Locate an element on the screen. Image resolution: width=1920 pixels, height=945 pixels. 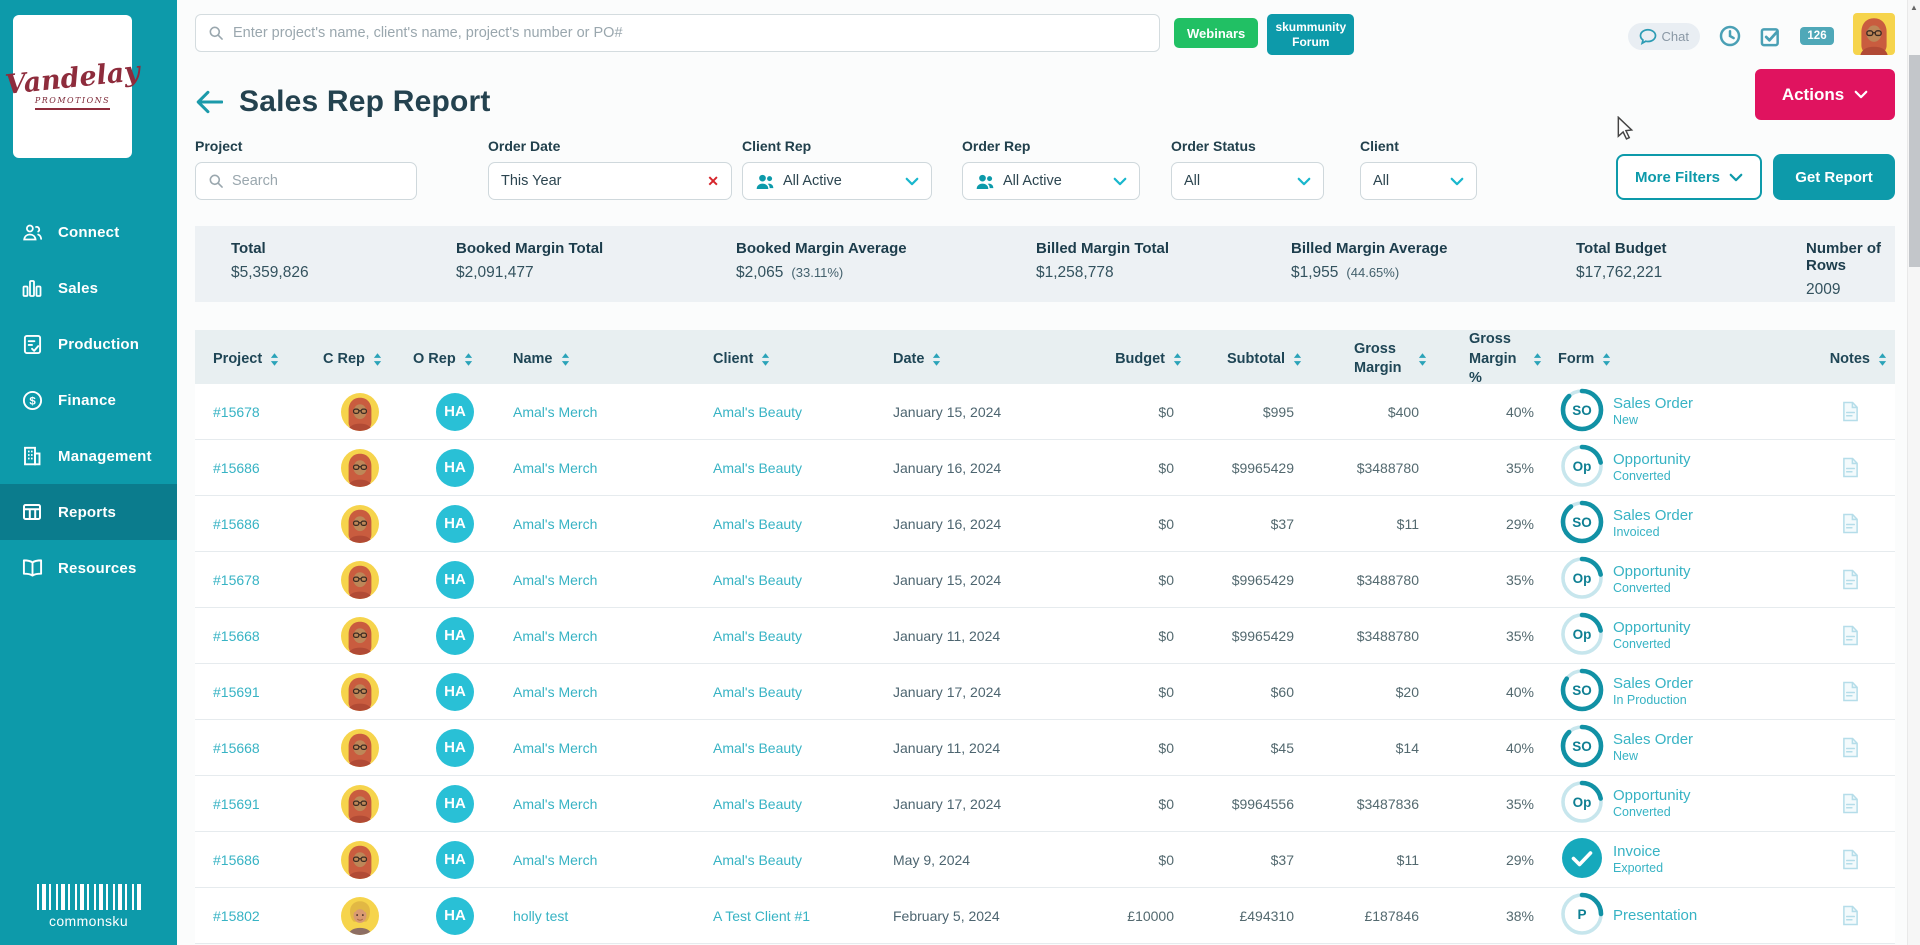
col-header-project: Project is located at coordinates (255, 359).